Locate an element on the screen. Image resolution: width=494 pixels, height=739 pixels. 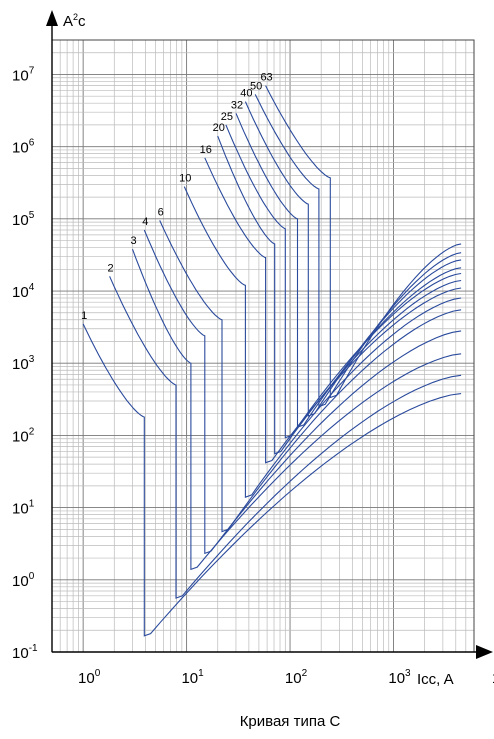
curve-label-1: 1 is located at coordinates (84, 316).